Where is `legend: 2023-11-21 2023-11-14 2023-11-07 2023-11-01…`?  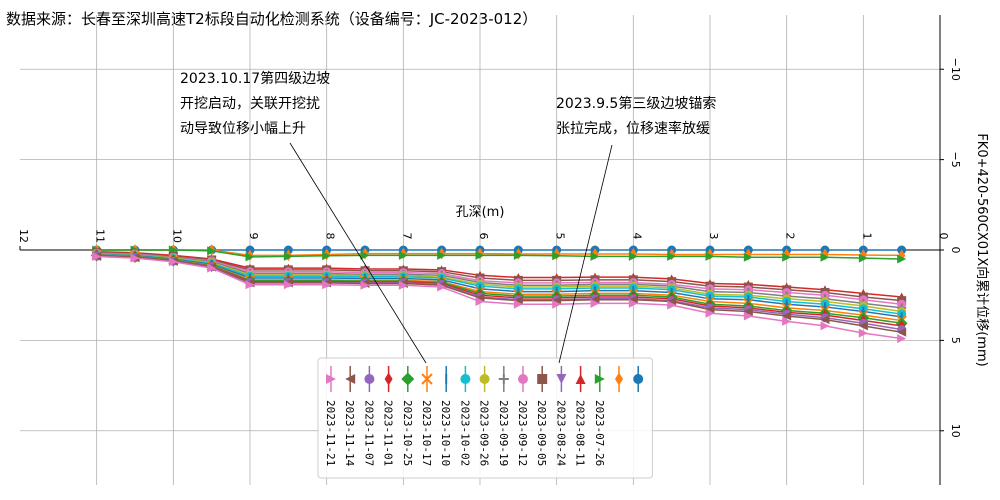 legend: 2023-11-21 2023-11-14 2023-11-07 2023-11-01… is located at coordinates (485, 418).